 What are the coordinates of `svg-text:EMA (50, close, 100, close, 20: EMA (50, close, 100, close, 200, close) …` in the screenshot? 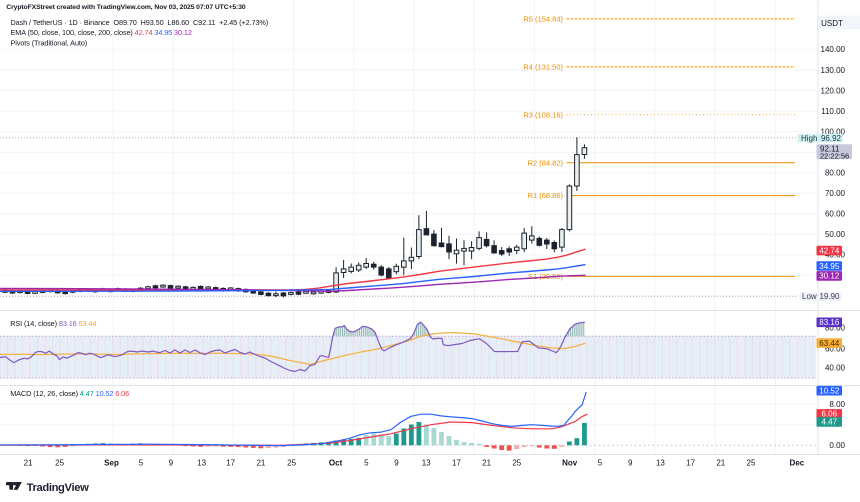 It's located at (101, 32).